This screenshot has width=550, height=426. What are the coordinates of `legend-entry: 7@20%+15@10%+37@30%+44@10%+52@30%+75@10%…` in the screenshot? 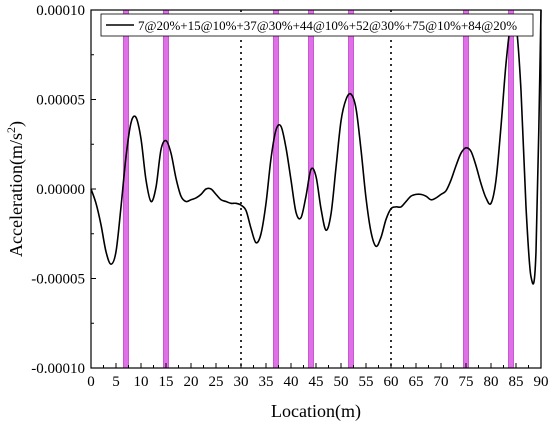 It's located at (327, 25).